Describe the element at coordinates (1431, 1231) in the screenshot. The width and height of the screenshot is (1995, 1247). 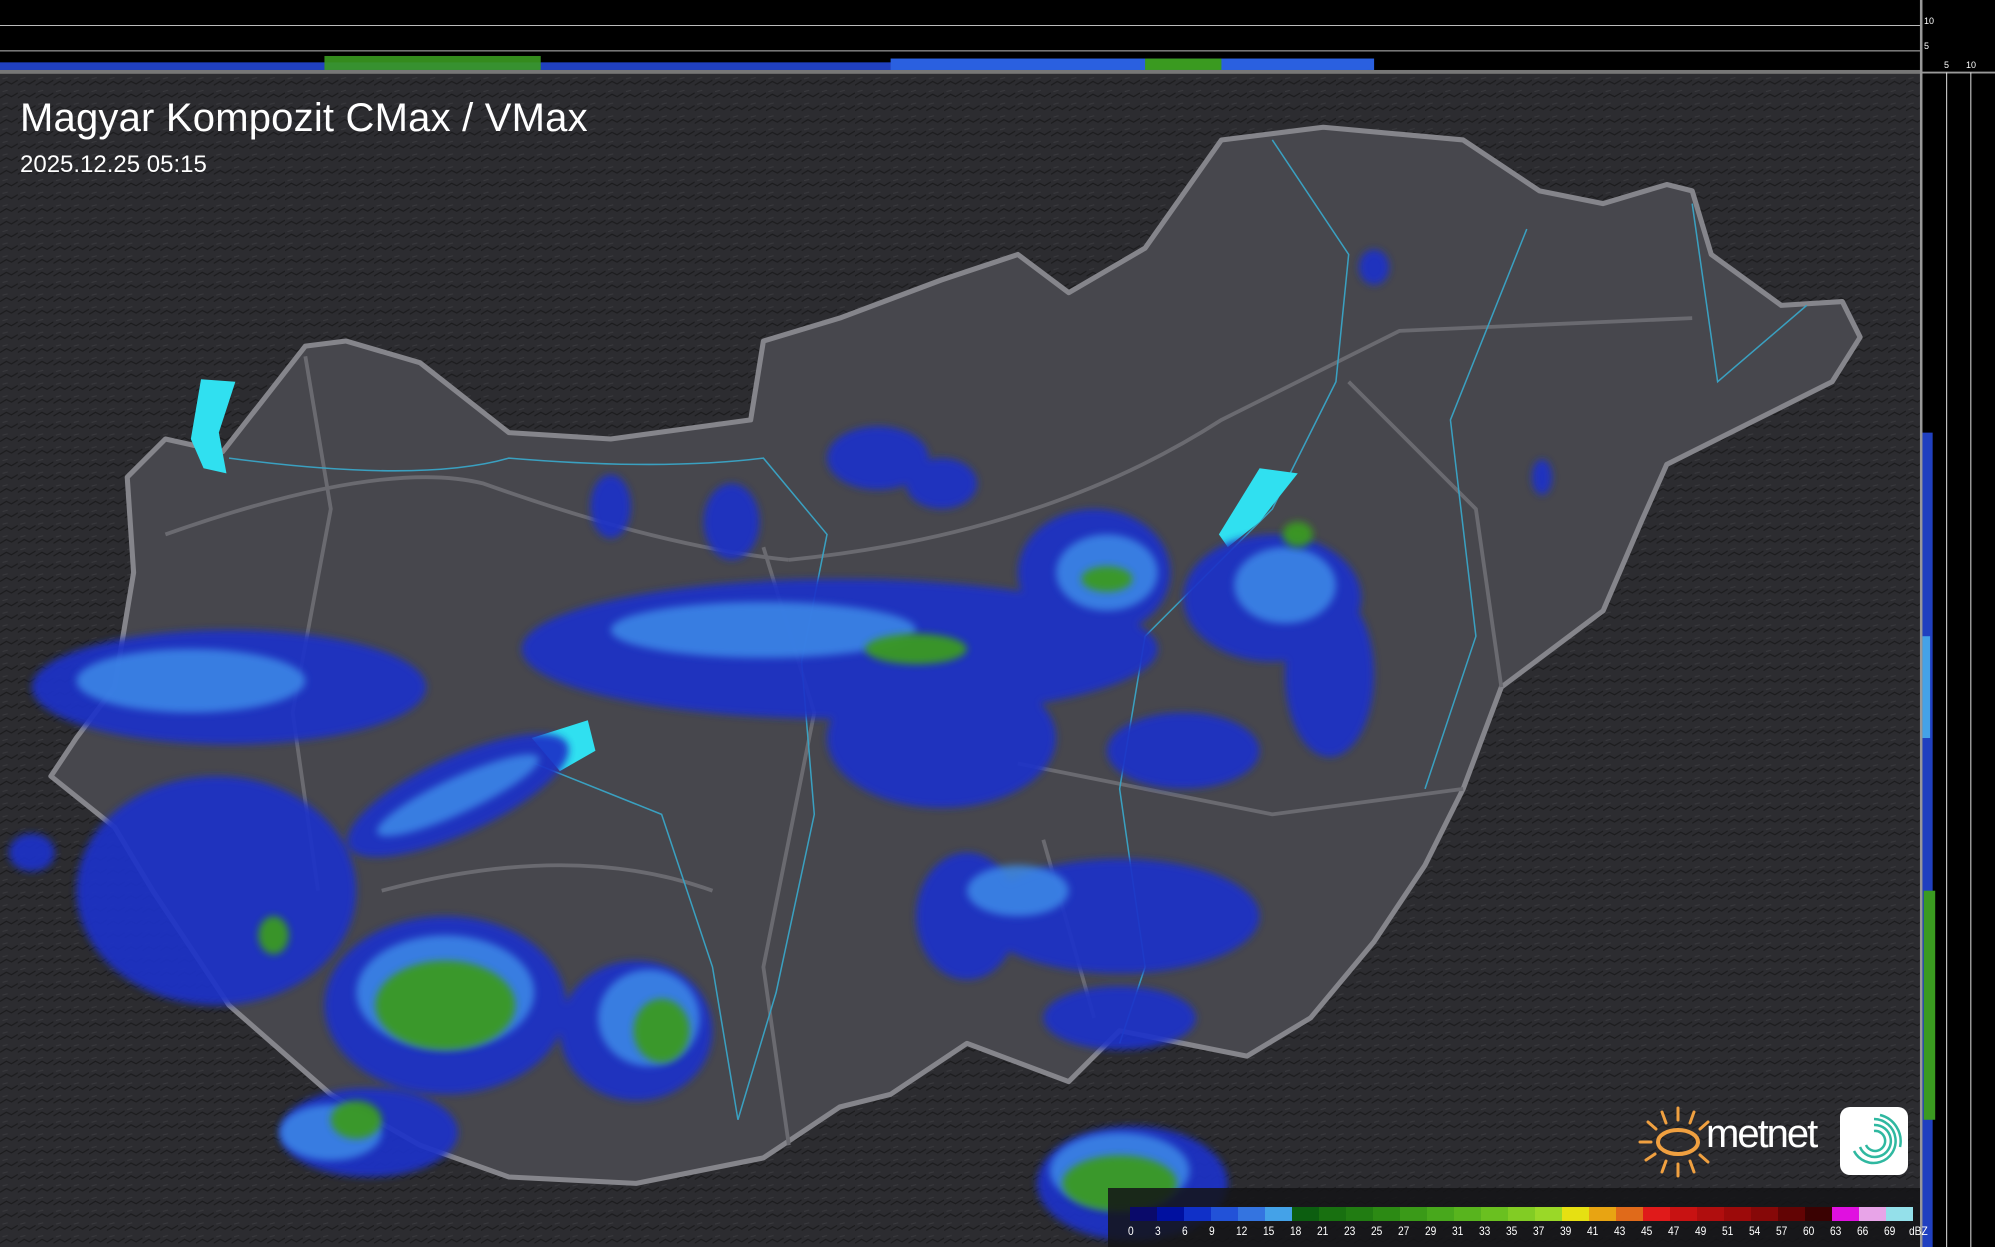
I see `legend-label: 29` at that location.